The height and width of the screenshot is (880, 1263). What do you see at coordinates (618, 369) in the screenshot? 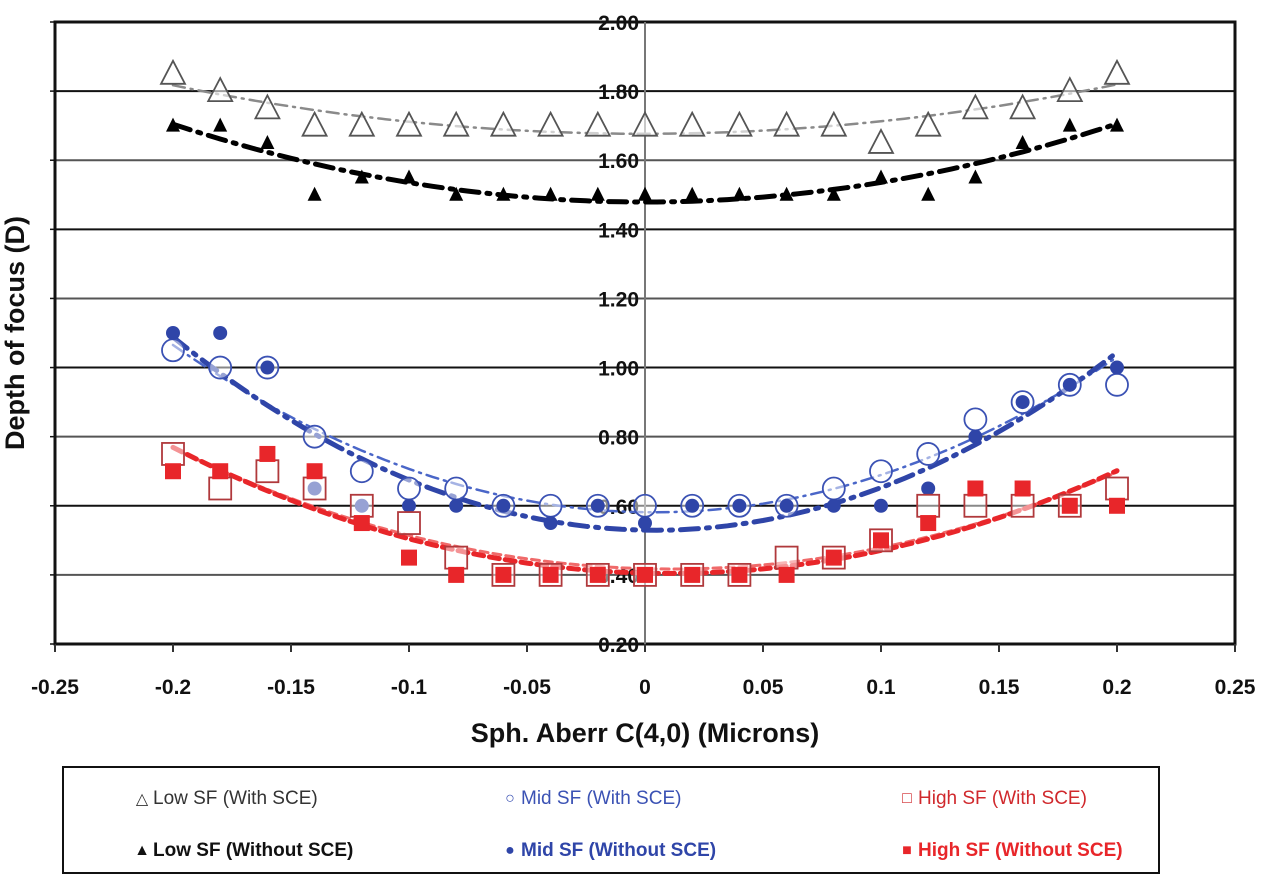
I see `y-tick-label: 1.00` at bounding box center [618, 369].